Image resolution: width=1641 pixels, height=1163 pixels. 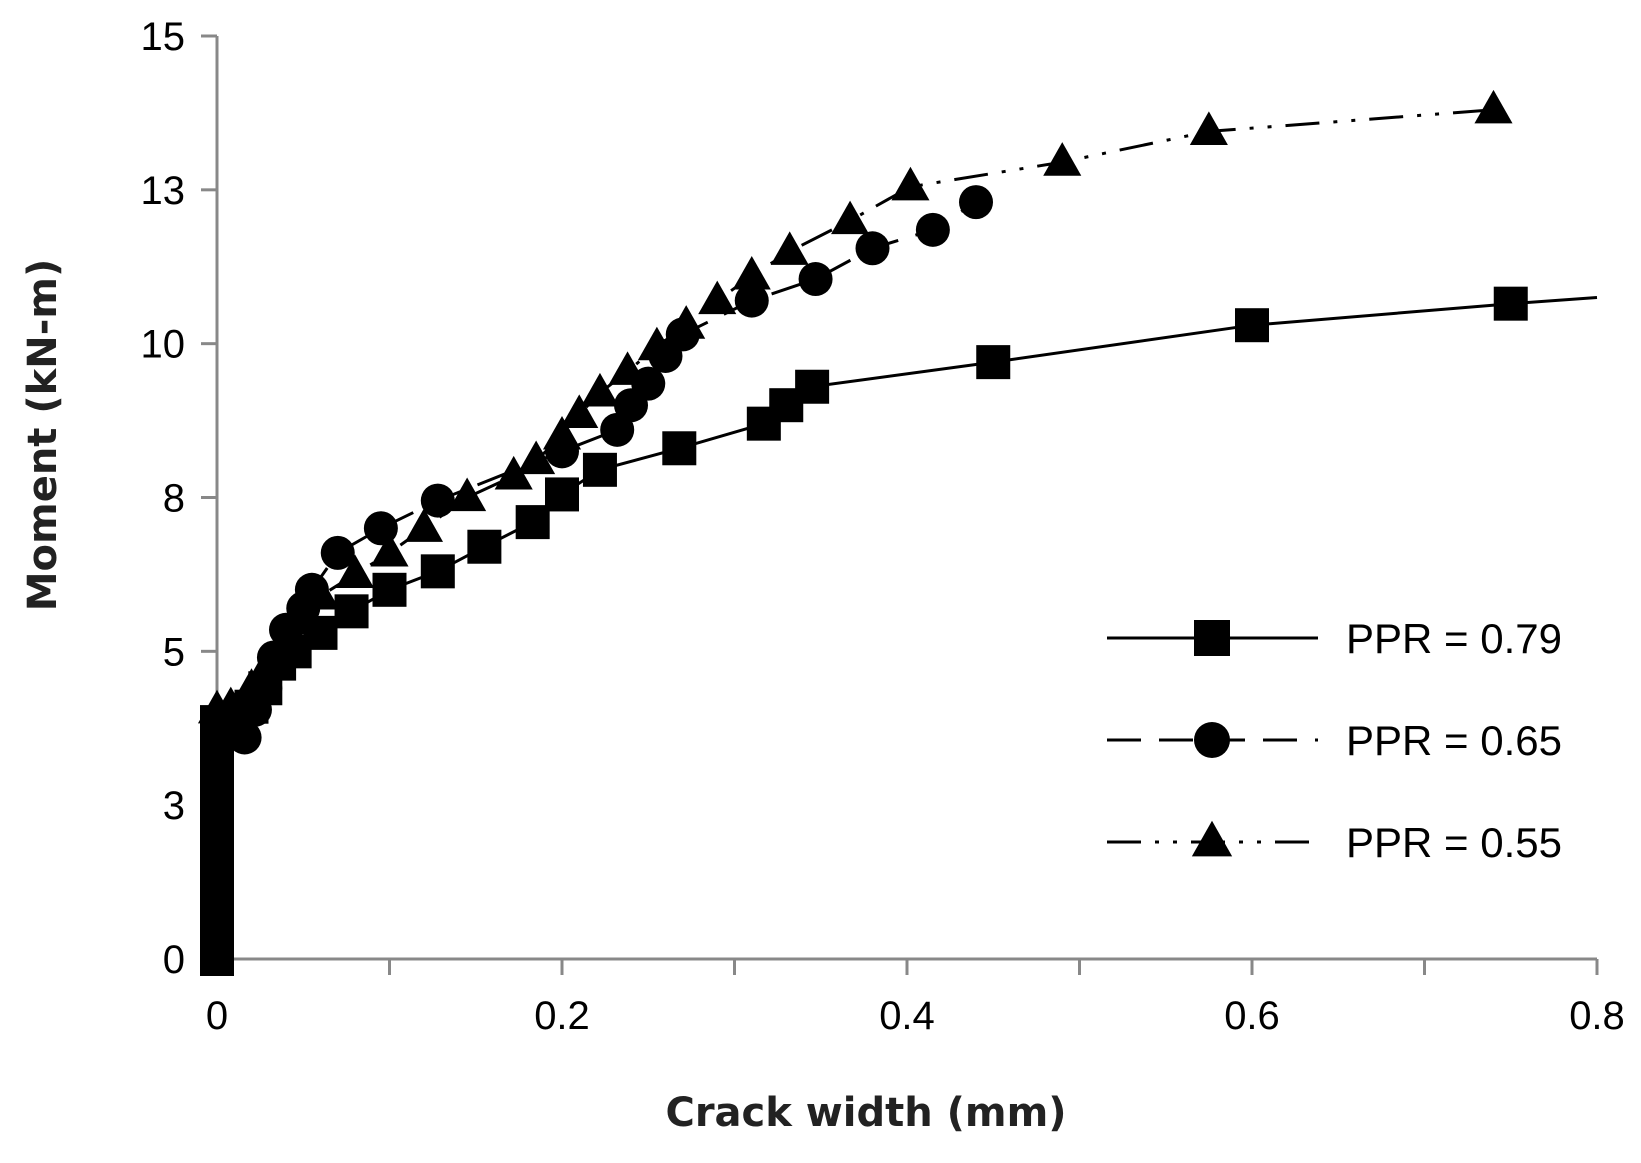 What do you see at coordinates (174, 652) in the screenshot?
I see `y-tick-label: 5` at bounding box center [174, 652].